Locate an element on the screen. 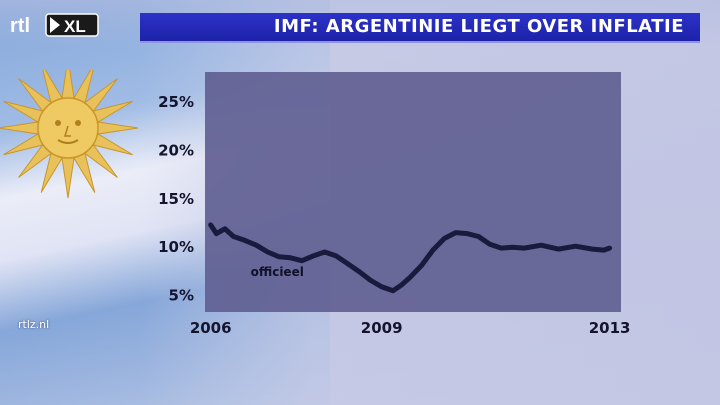 This screenshot has width=720, height=405. svg-text: rtl is located at coordinates (20, 26).